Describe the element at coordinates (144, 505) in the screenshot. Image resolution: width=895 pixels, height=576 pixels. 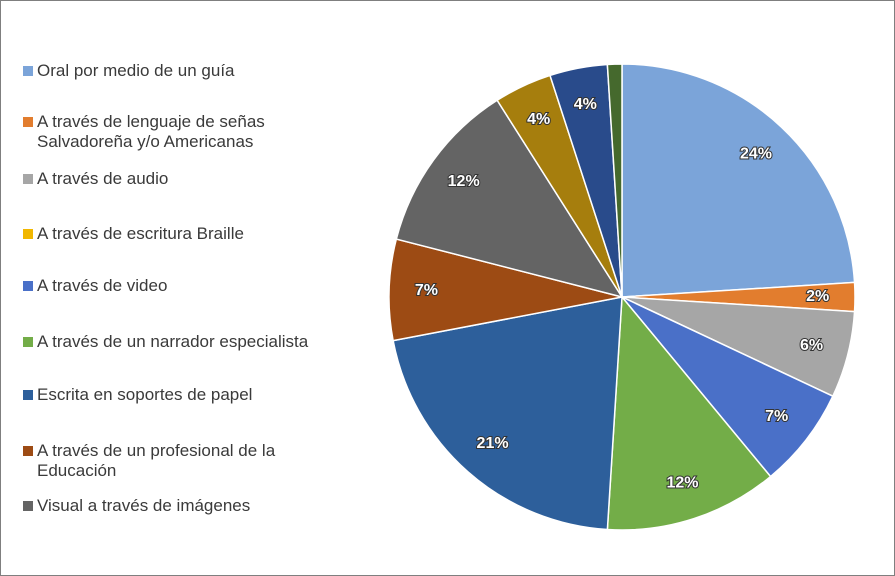
I see `legend-label: Visual a través de imágenes` at that location.